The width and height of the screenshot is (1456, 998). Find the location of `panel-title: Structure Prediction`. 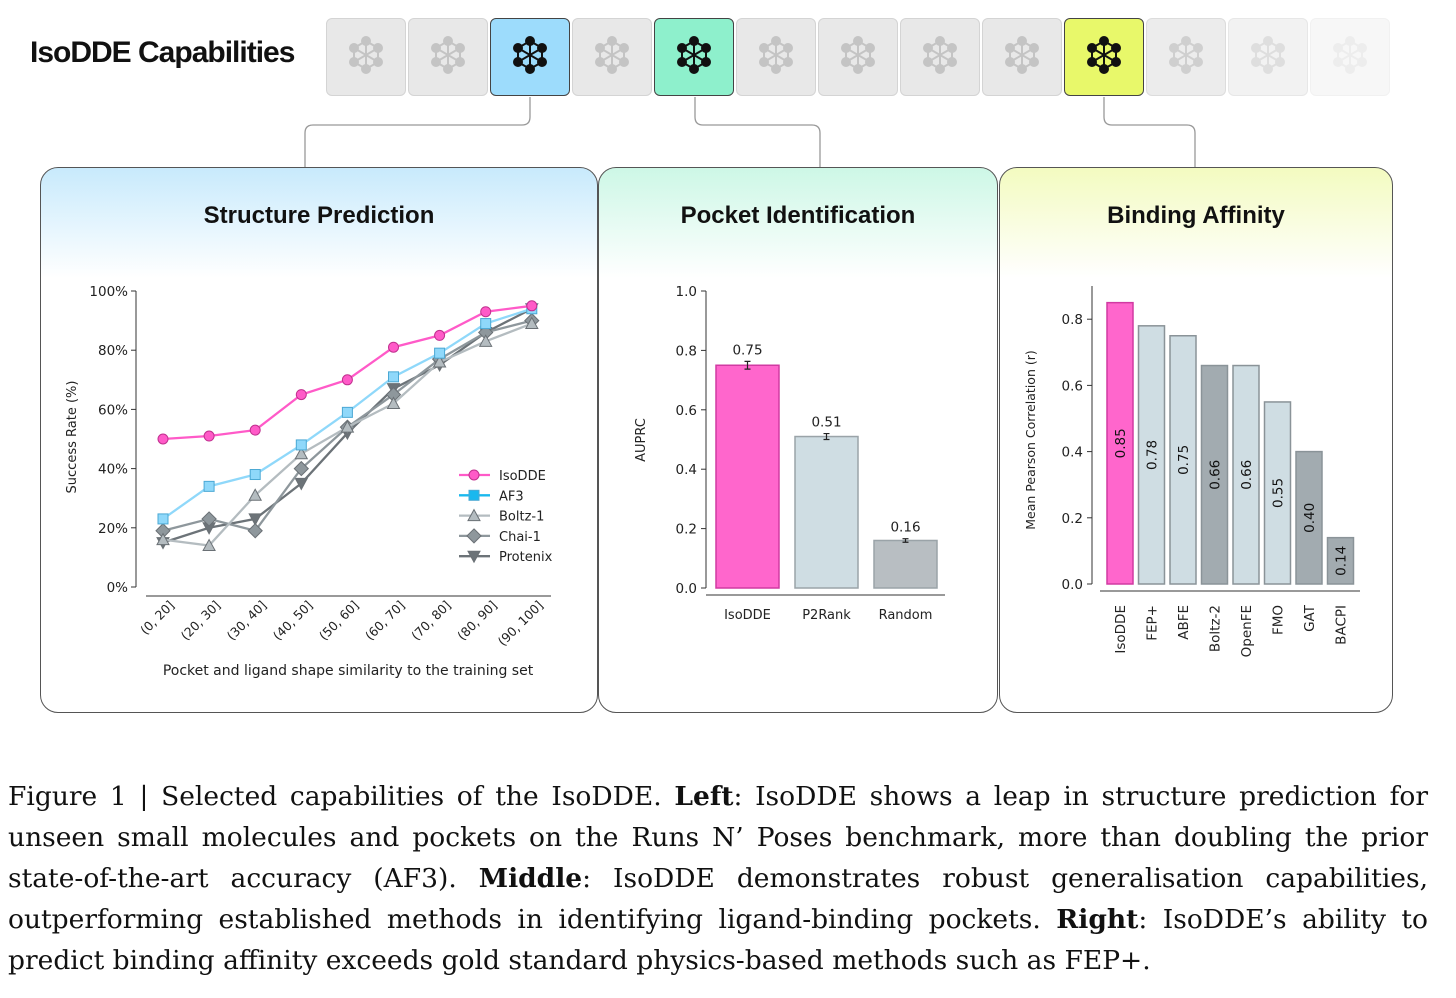

panel-title: Structure Prediction is located at coordinates (319, 215).